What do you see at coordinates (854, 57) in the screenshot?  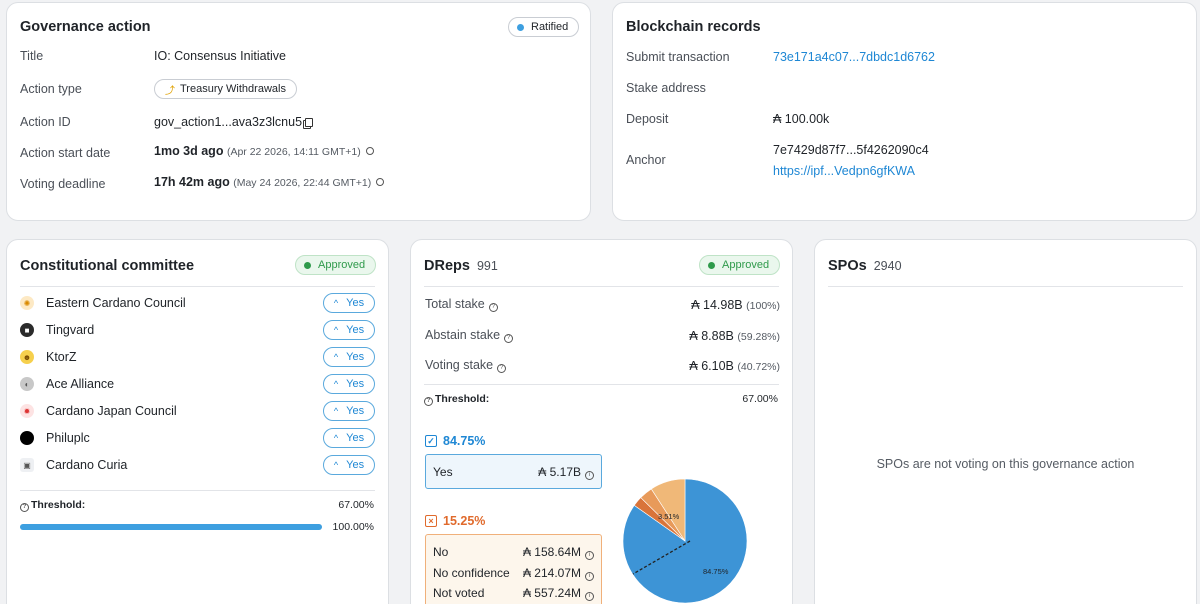 I see `submit-transaction-link: 73e171a4c07...7dbdc1d6762` at bounding box center [854, 57].